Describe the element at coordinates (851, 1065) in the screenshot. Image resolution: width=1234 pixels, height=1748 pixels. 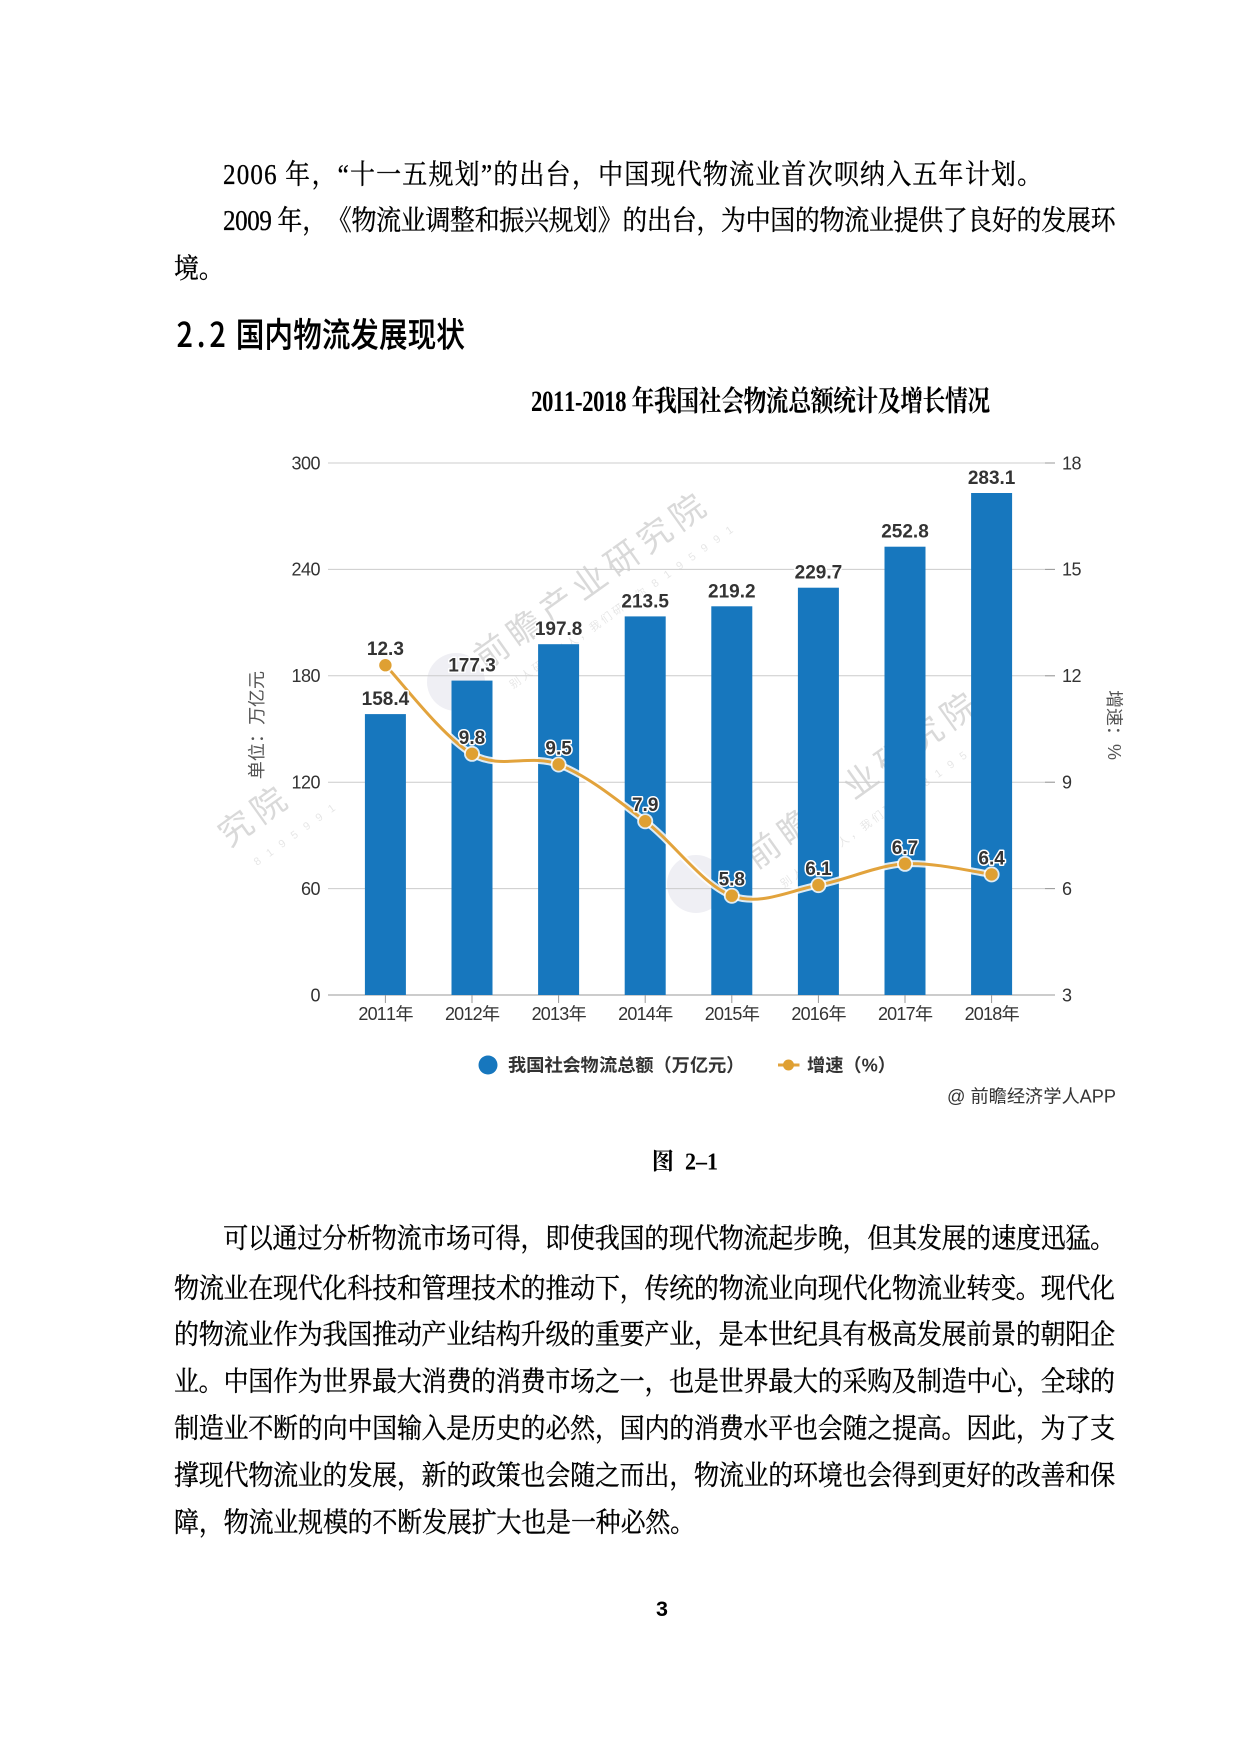
I see `svg-text: 增速（%）` at that location.